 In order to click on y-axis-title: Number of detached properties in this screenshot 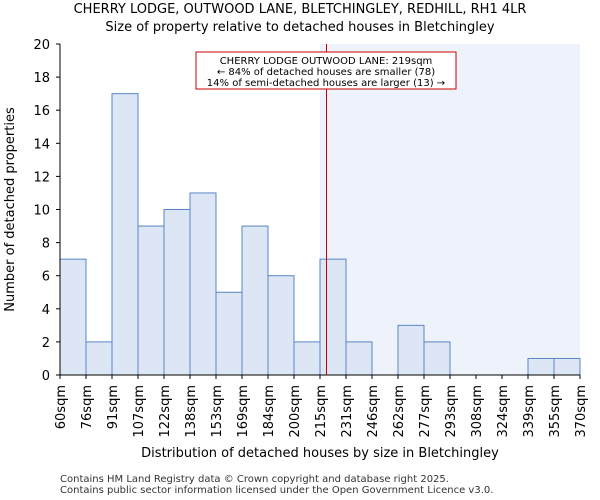, I will do `click(10, 209)`.